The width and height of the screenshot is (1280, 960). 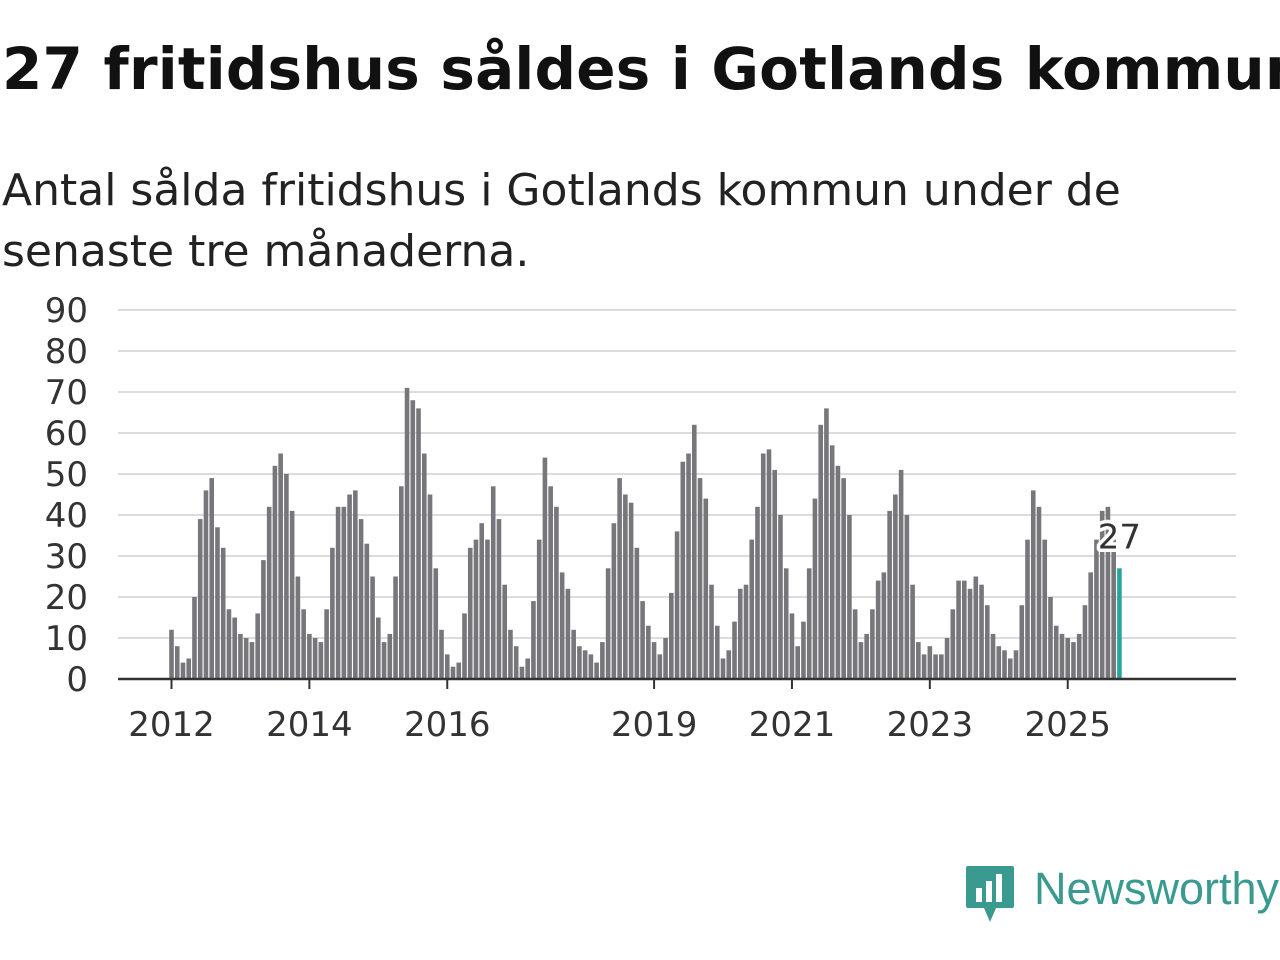 I want to click on highlight-value-label: 27, so click(x=1119, y=537).